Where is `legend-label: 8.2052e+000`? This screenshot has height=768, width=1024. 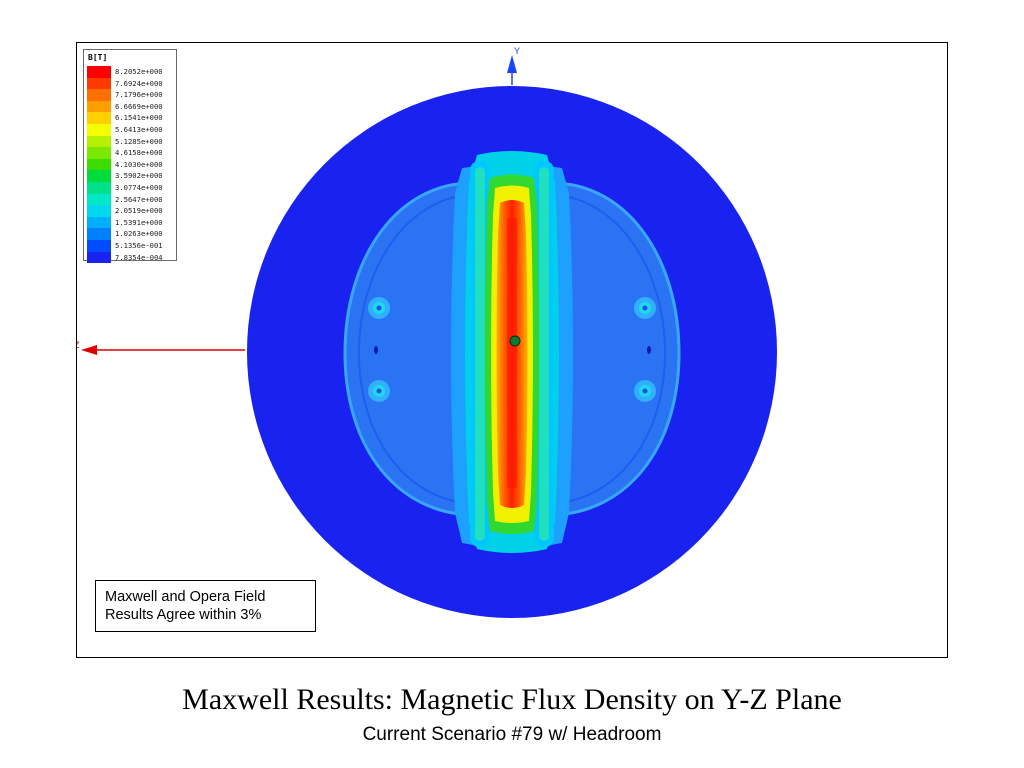
legend-label: 8.2052e+000 is located at coordinates (139, 71).